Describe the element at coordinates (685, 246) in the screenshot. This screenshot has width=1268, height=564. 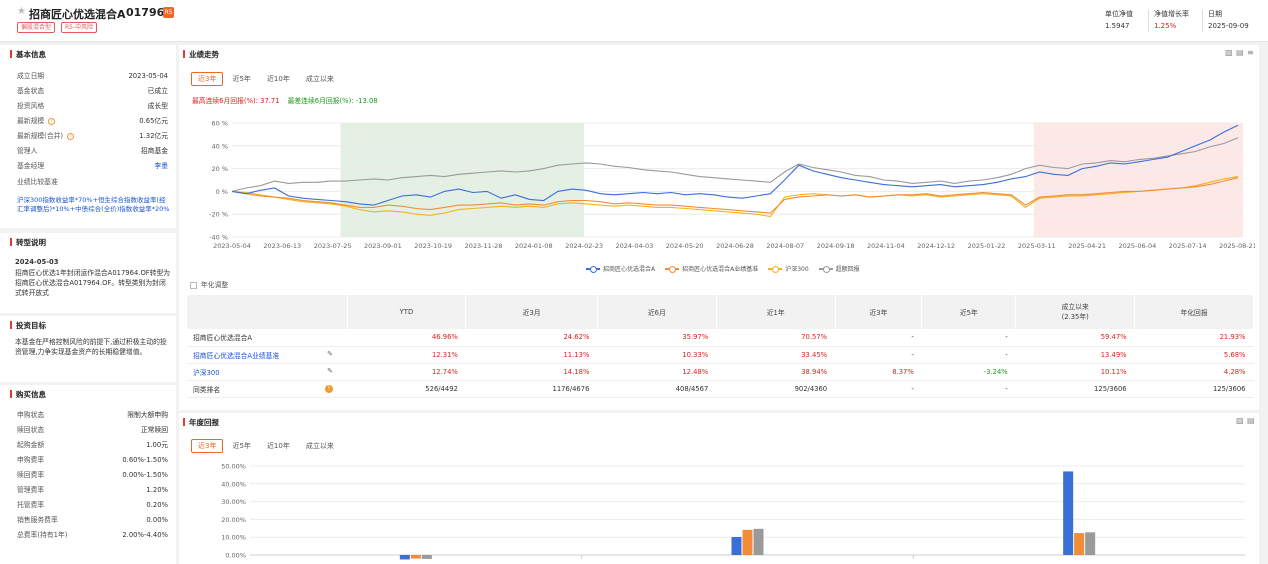
I see `x-tick-label: 2024-05-20` at that location.